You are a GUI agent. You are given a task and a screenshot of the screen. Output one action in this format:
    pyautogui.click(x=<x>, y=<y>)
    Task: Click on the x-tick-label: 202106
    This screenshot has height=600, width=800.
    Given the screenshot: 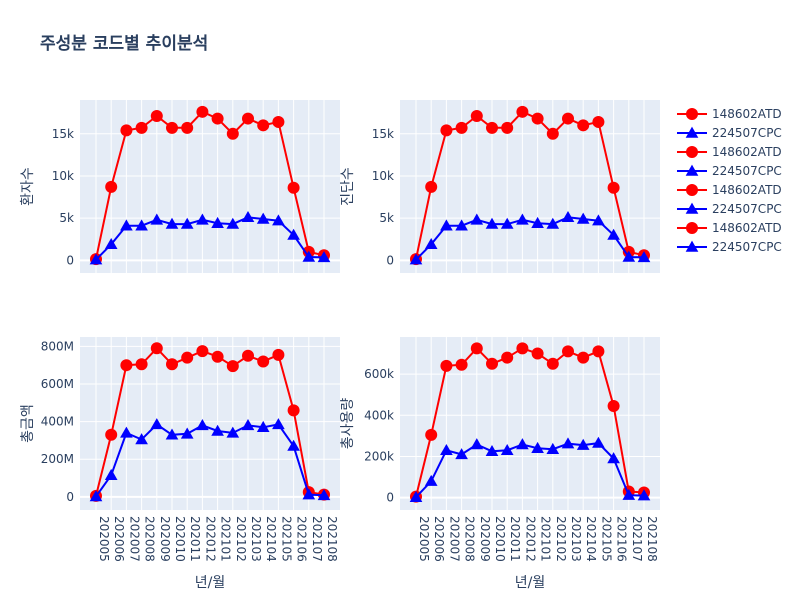 What is the action you would take?
    pyautogui.click(x=622, y=539)
    